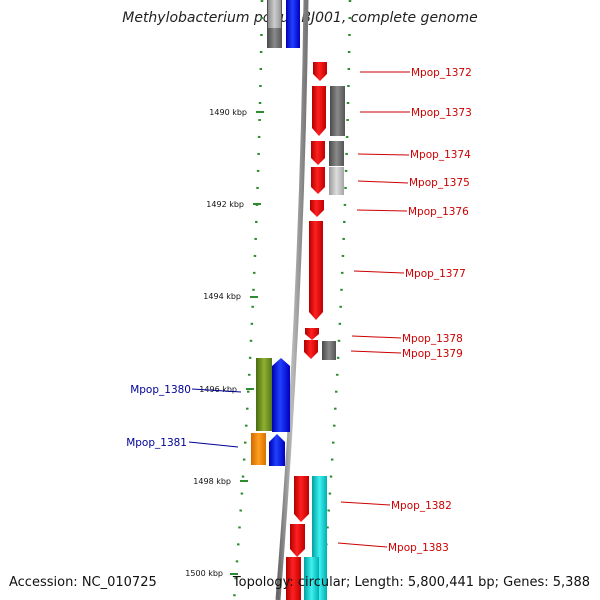  Describe the element at coordinates (441, 73) in the screenshot. I see `gene-label-mpop-1372: Mpop_1372` at that location.